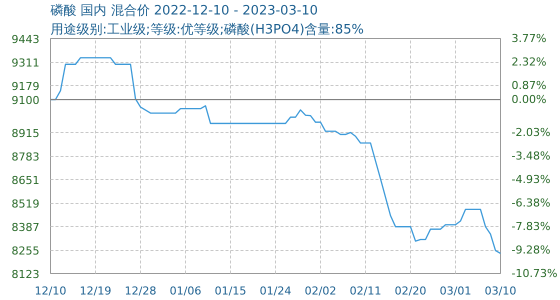 Image resolution: width=560 pixels, height=300 pixels. Describe the element at coordinates (456, 291) in the screenshot. I see `x-tick-label: 03/01` at that location.